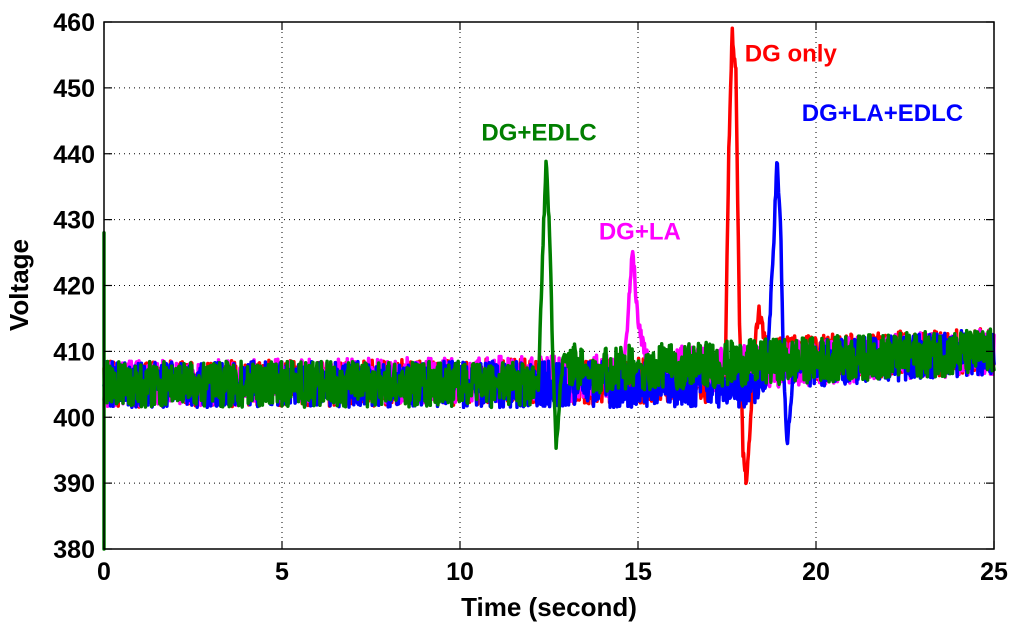 The image size is (1024, 629). What do you see at coordinates (104, 572) in the screenshot?
I see `x-tick-label: 0` at bounding box center [104, 572].